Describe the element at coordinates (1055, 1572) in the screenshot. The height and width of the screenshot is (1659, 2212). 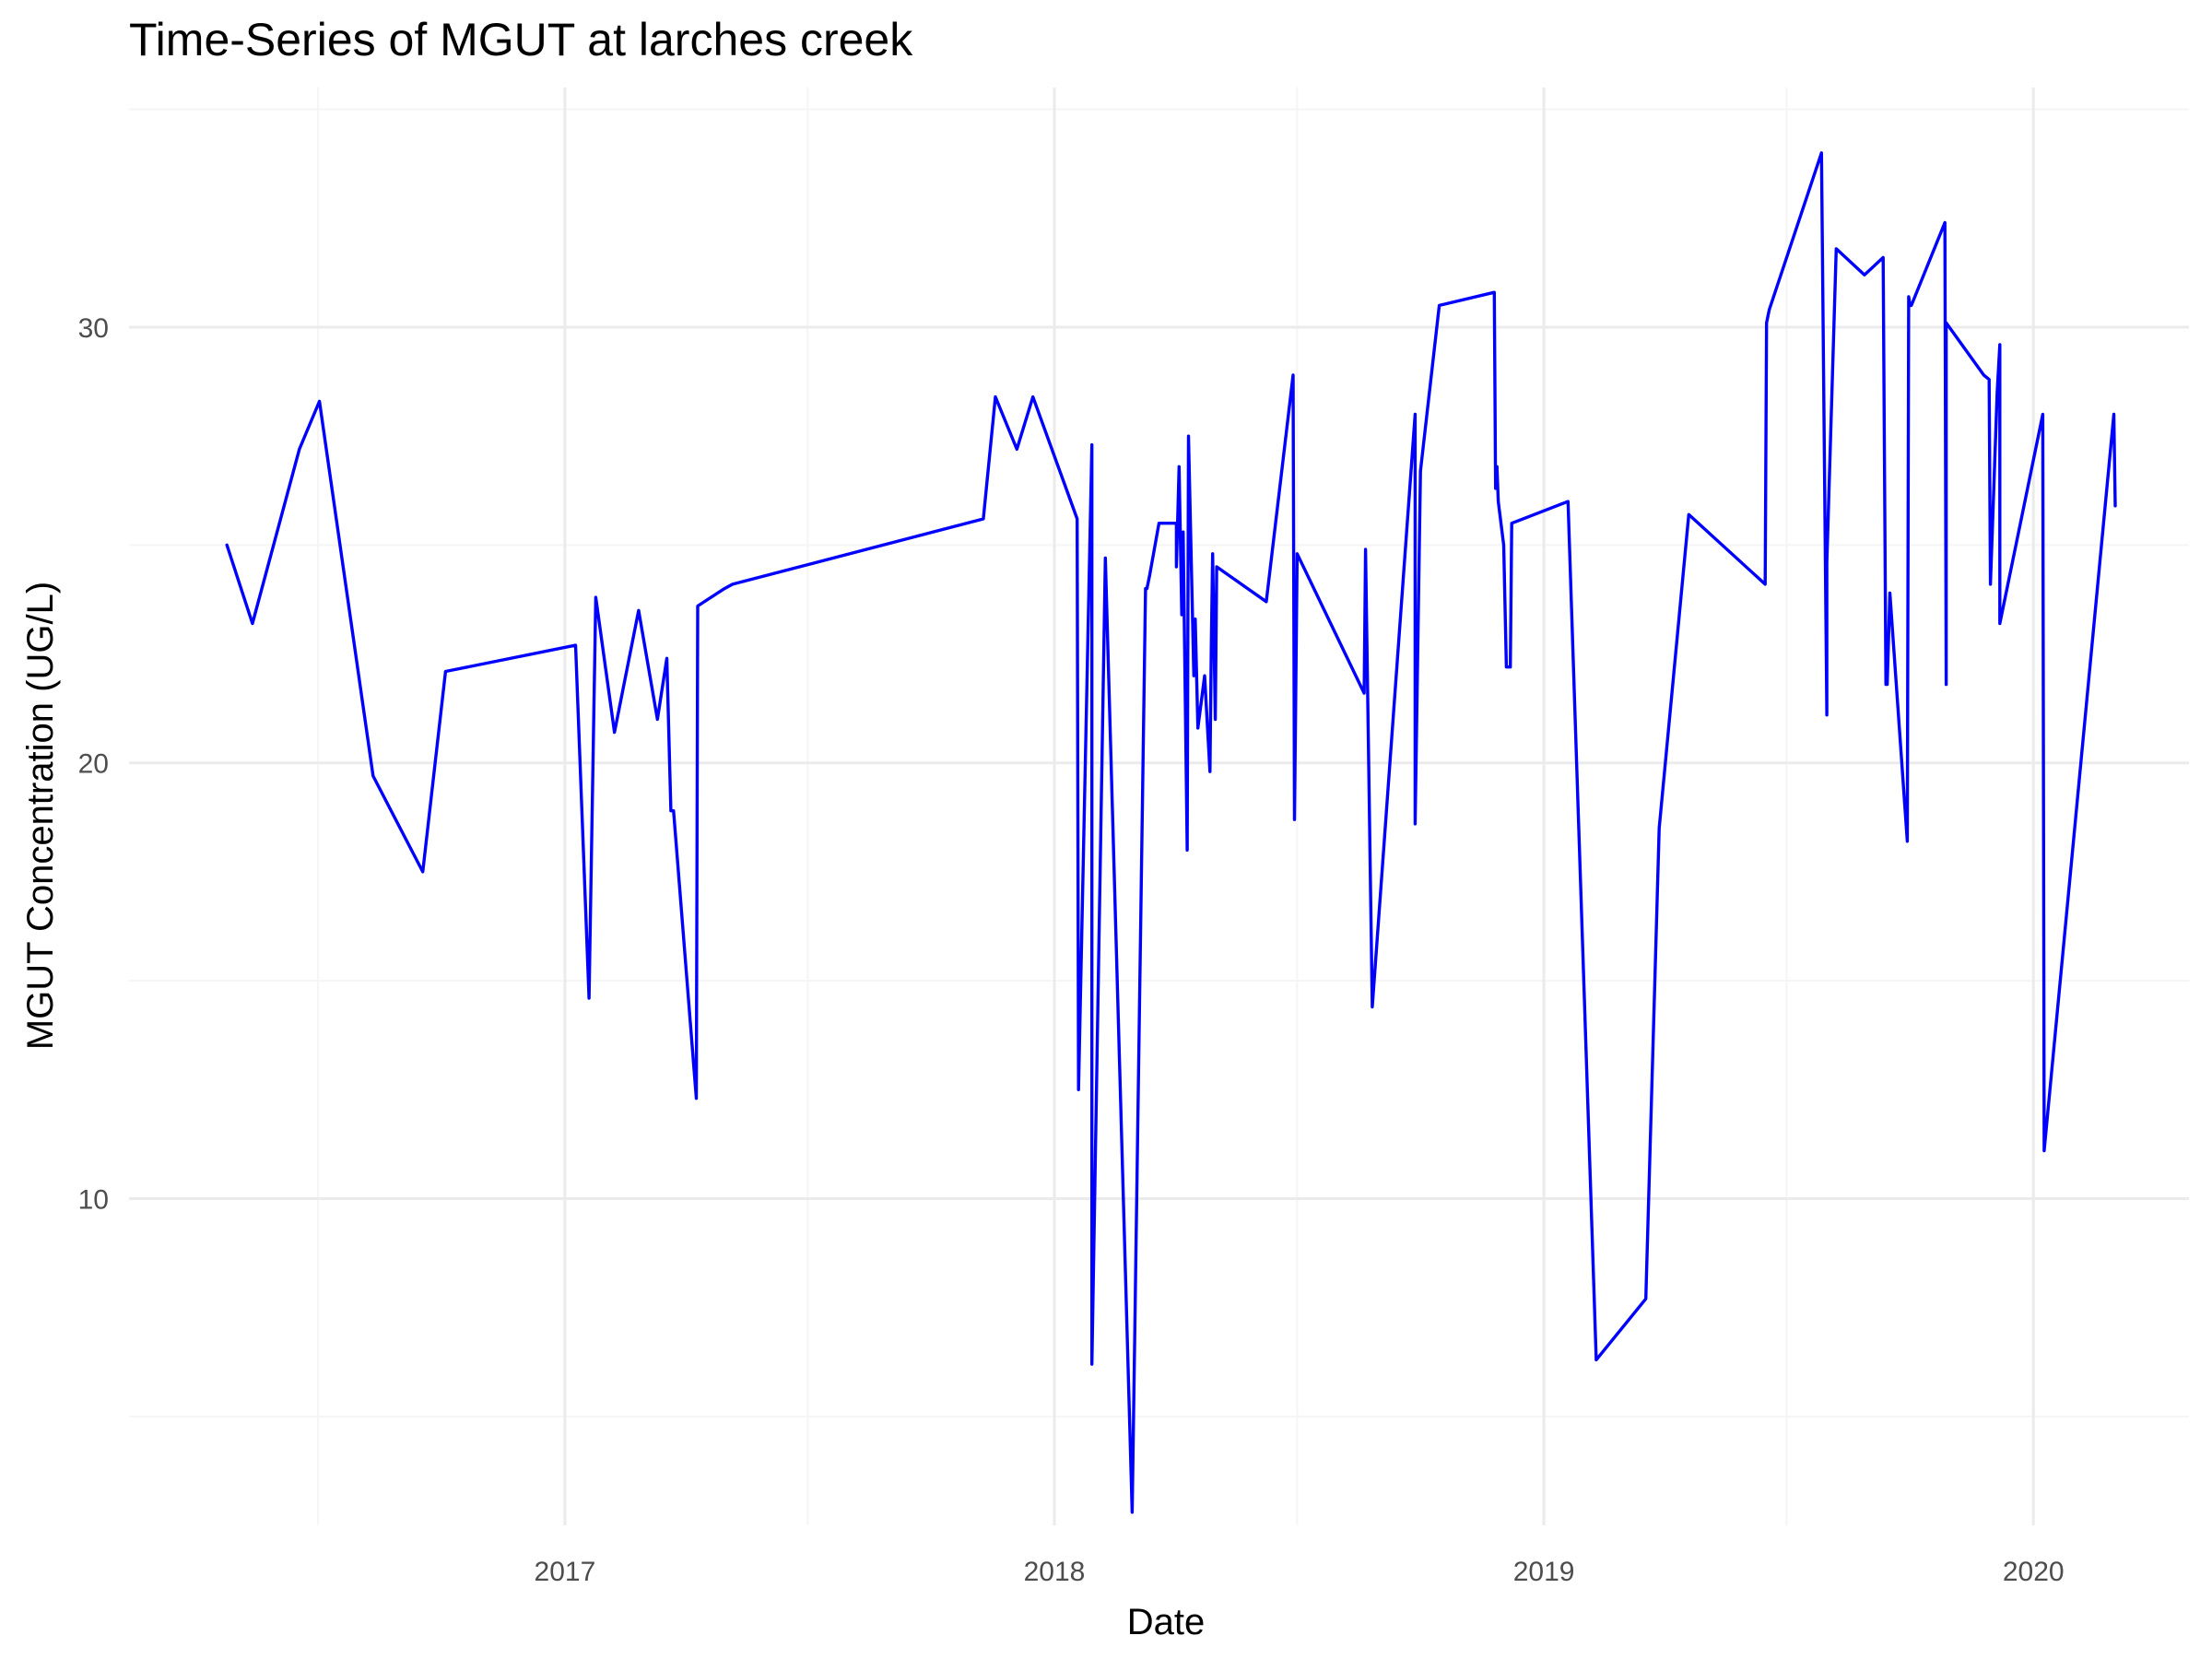
I see `x-tick-label: 2018` at that location.